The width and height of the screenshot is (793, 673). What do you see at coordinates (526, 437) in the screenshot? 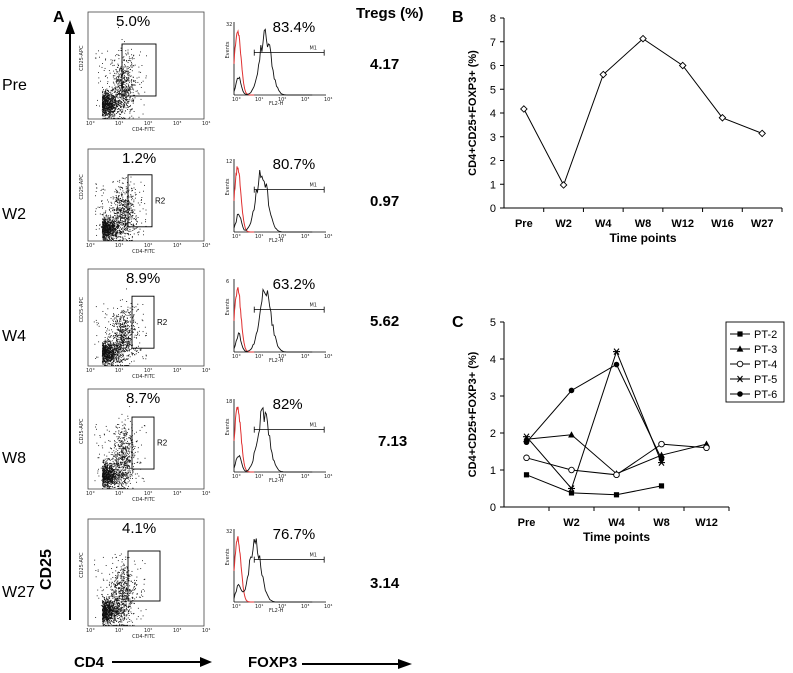
I see `point-pt-5-pre` at bounding box center [526, 437].